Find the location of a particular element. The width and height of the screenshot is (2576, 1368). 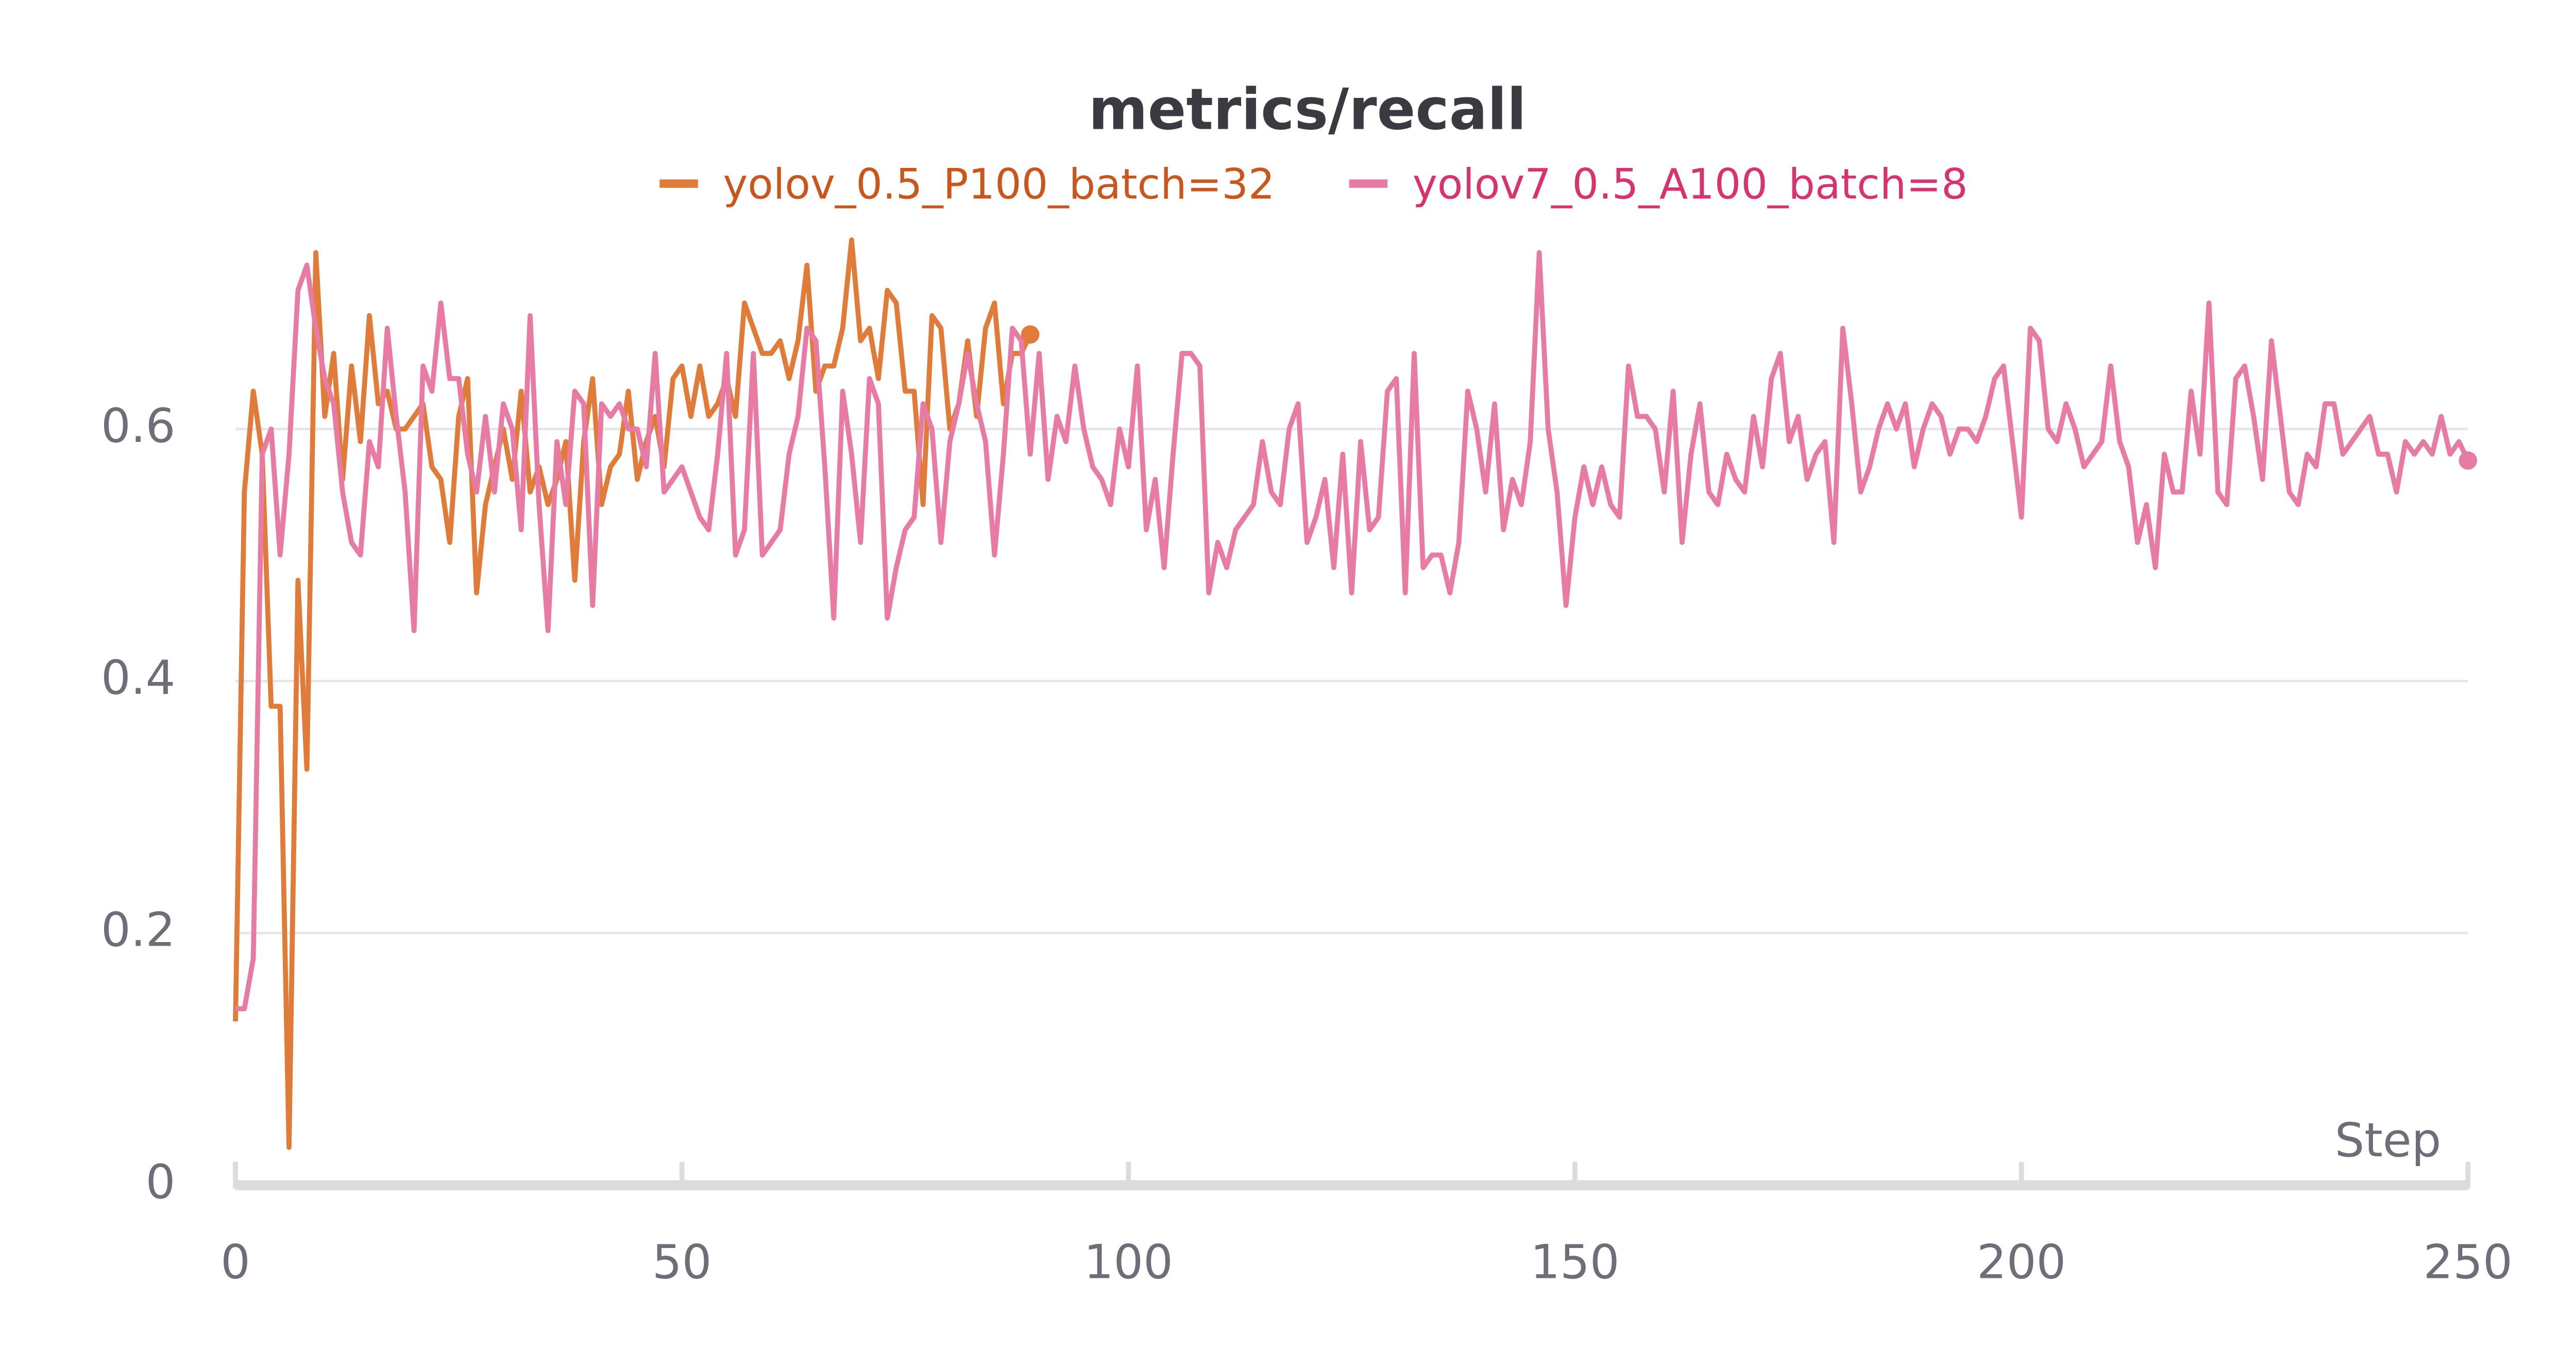

chart-title: metrics/recall is located at coordinates (1308, 110).